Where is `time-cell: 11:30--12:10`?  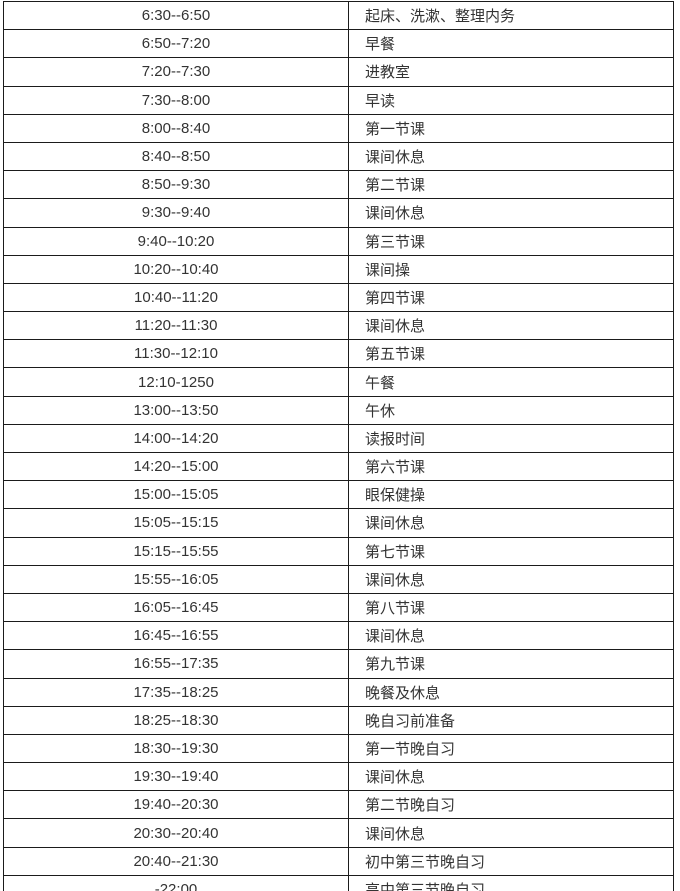
time-cell: 11:30--12:10 is located at coordinates (176, 354).